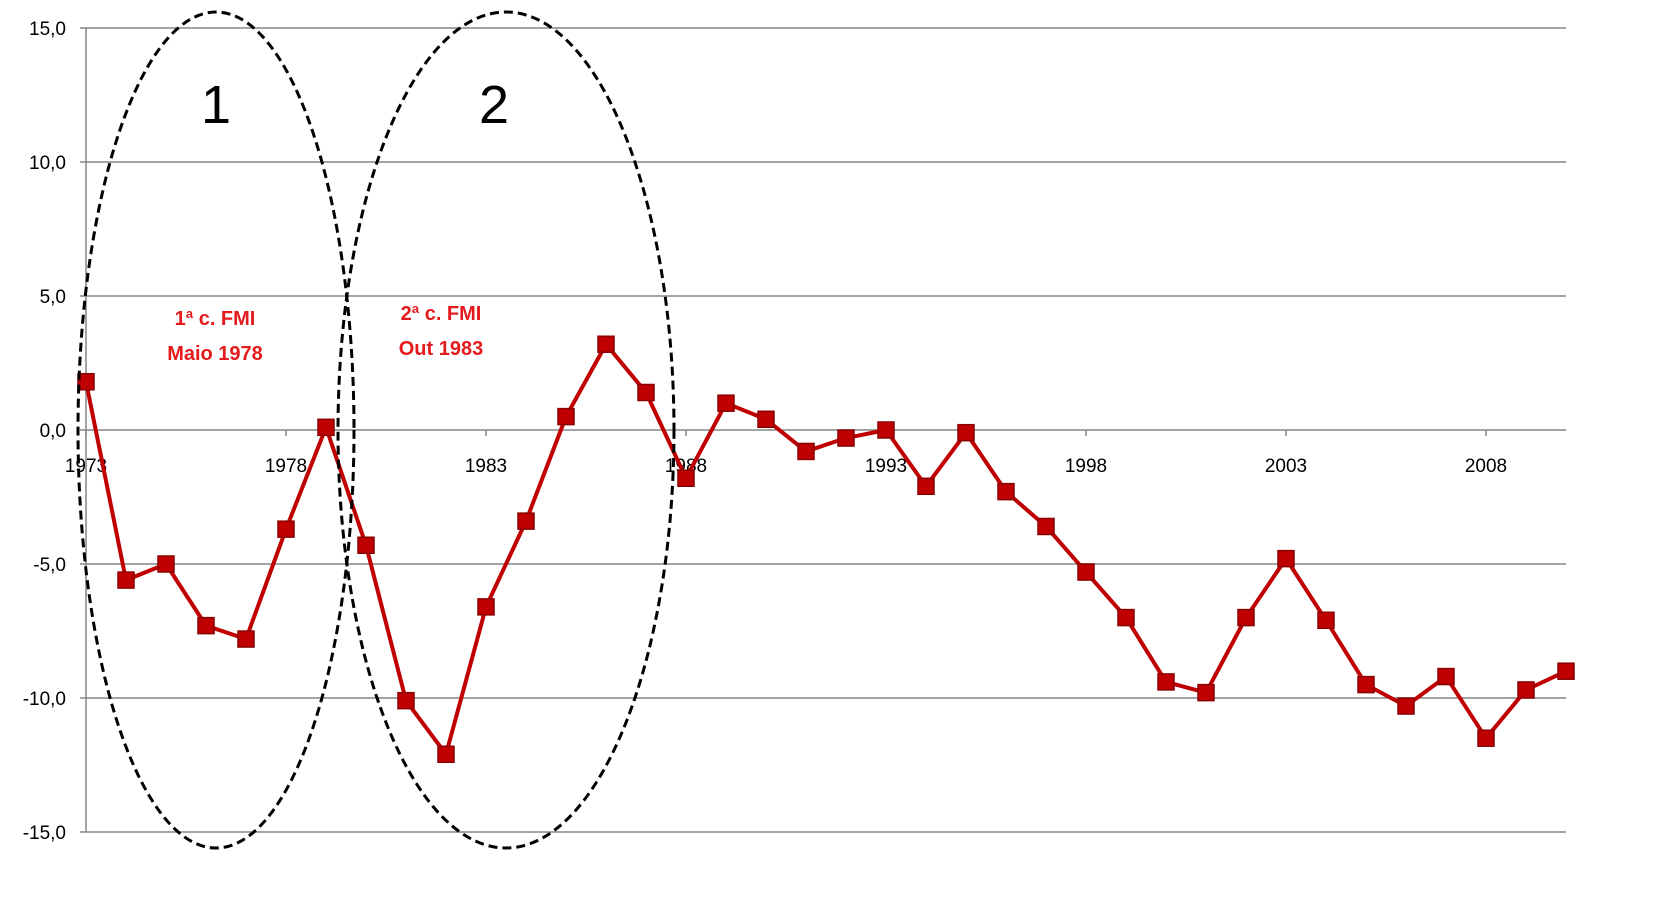 Image resolution: width=1656 pixels, height=898 pixels. What do you see at coordinates (1486, 738) in the screenshot?
I see `data-point-2008` at bounding box center [1486, 738].